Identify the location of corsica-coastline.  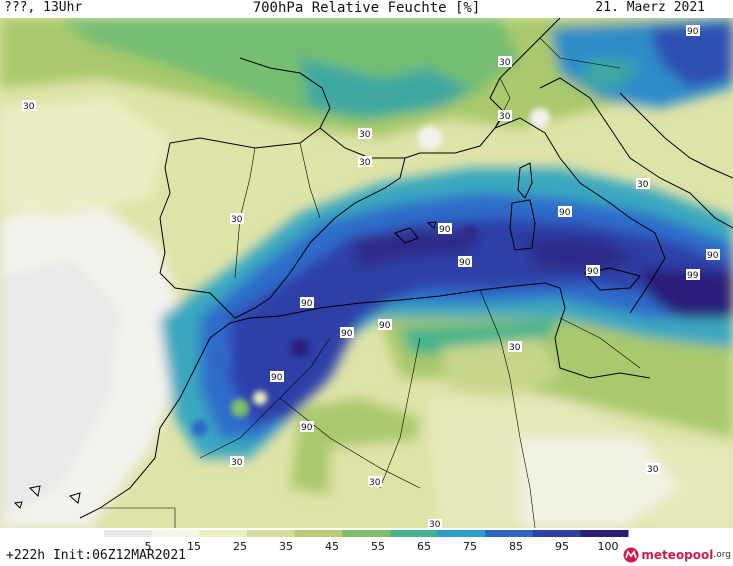
(525, 180).